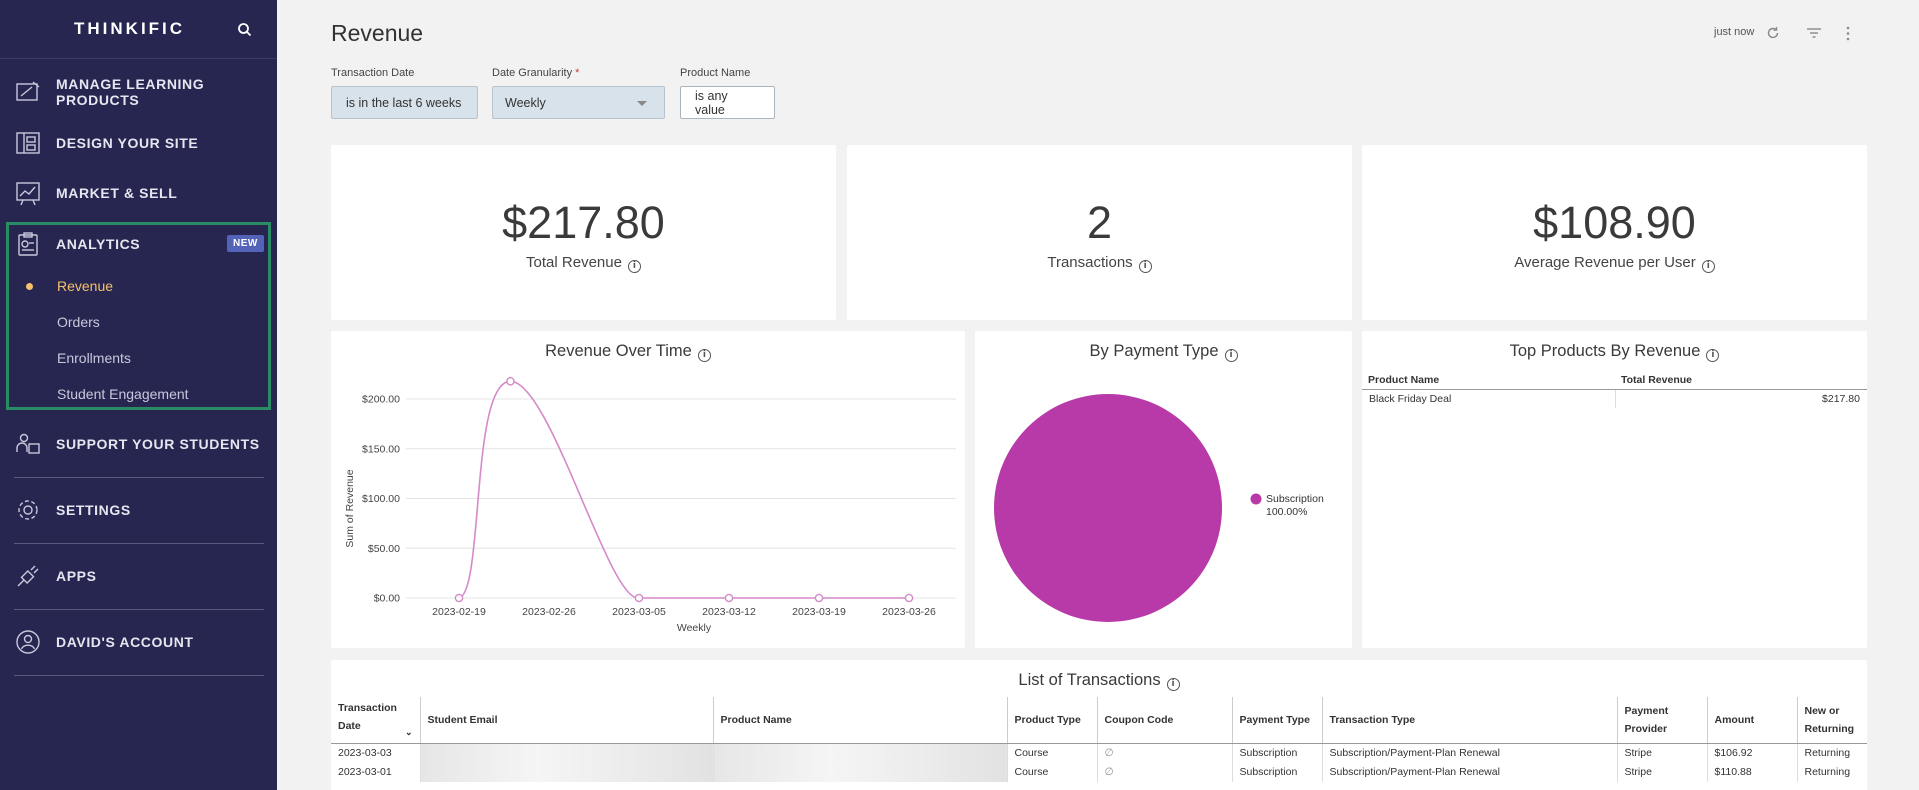 This screenshot has width=1919, height=790. What do you see at coordinates (1165, 753) in the screenshot?
I see `table-cell: ∅` at bounding box center [1165, 753].